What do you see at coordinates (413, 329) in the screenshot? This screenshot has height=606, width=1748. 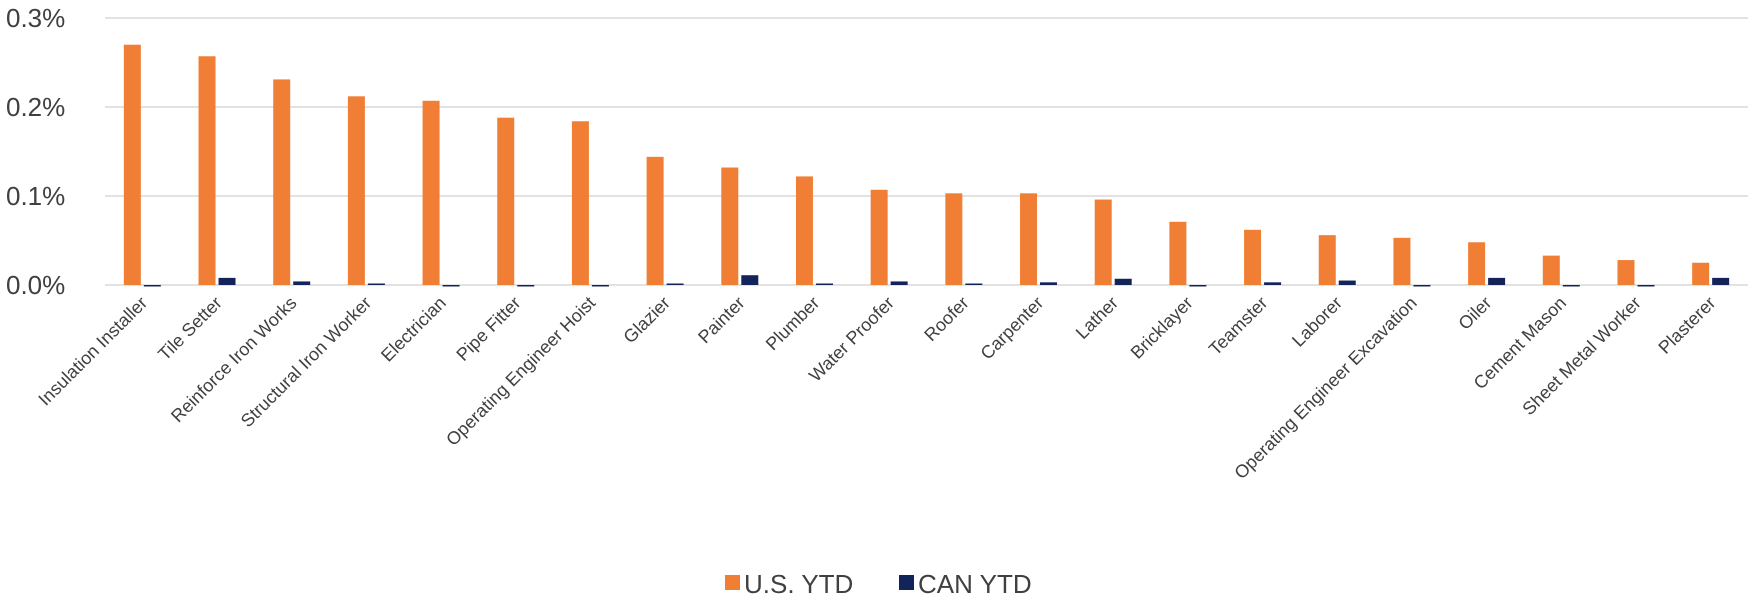 I see `x-category-label: Electrician` at bounding box center [413, 329].